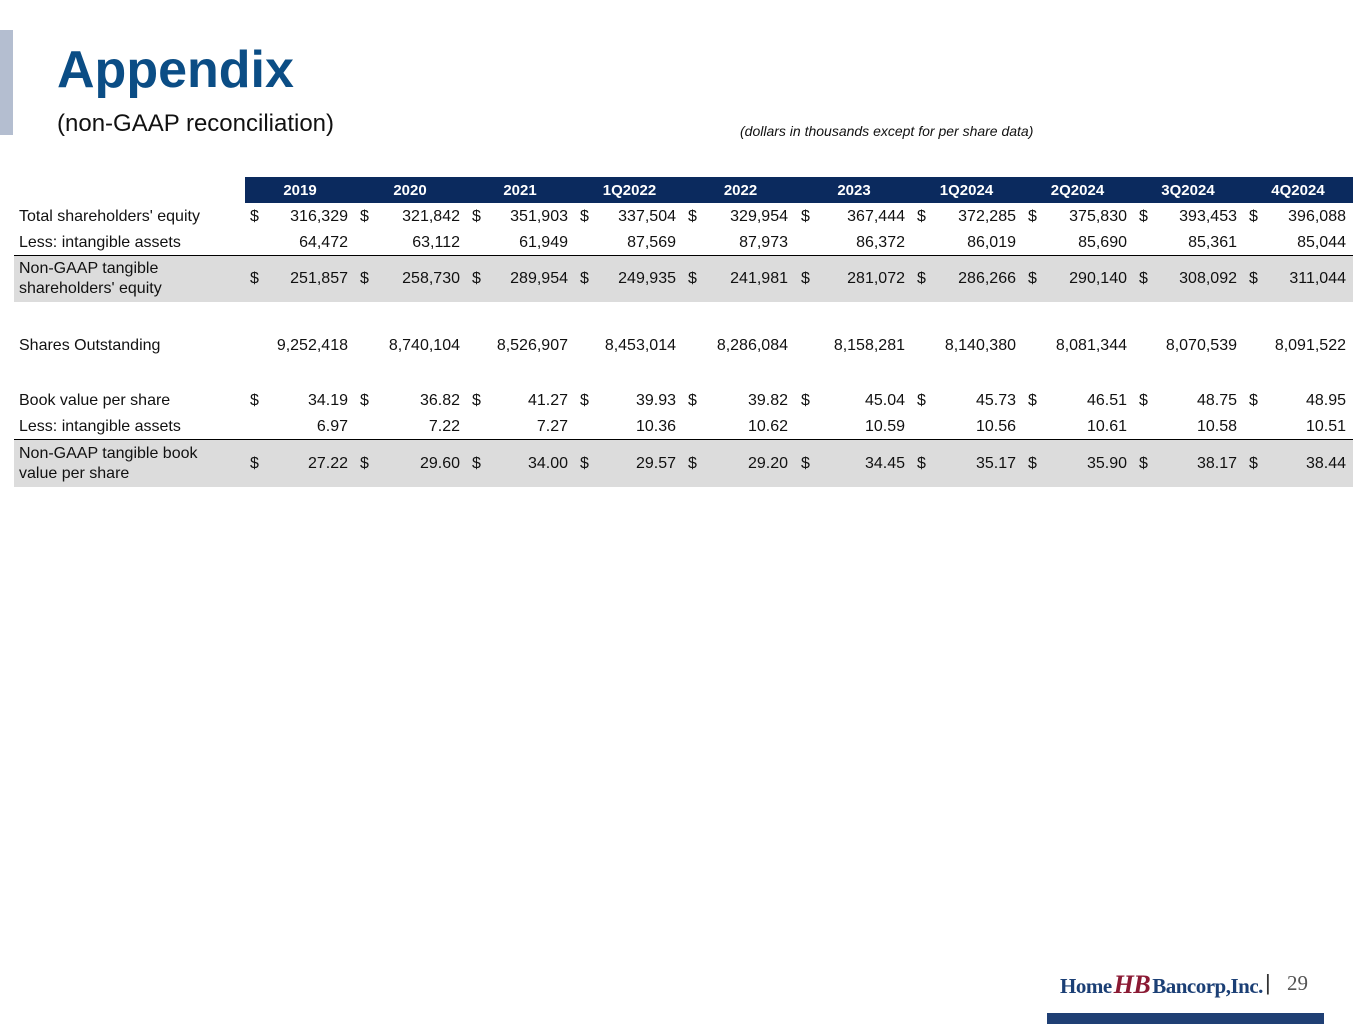 The image size is (1365, 1024). Describe the element at coordinates (175, 70) in the screenshot. I see `title: Appendix` at that location.